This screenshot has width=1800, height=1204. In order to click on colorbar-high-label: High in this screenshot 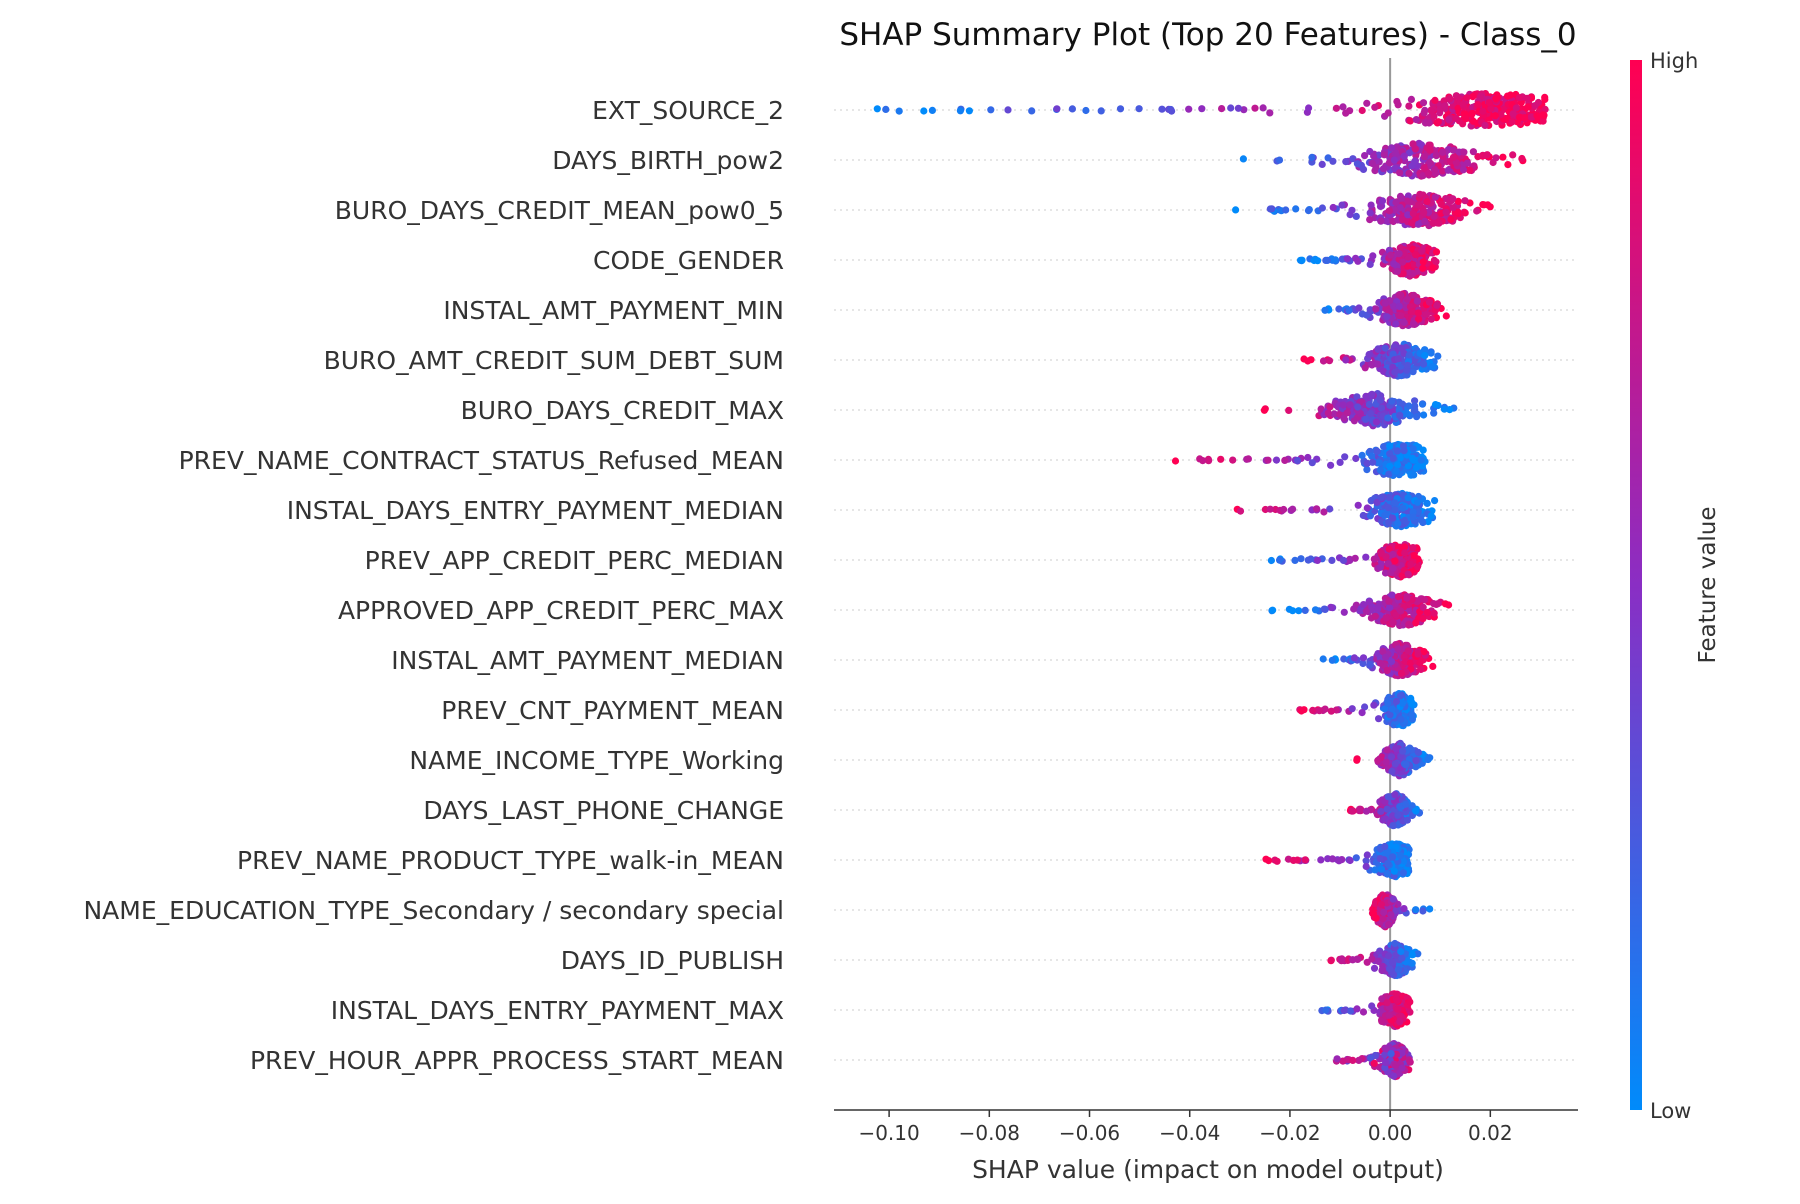, I will do `click(1674, 61)`.